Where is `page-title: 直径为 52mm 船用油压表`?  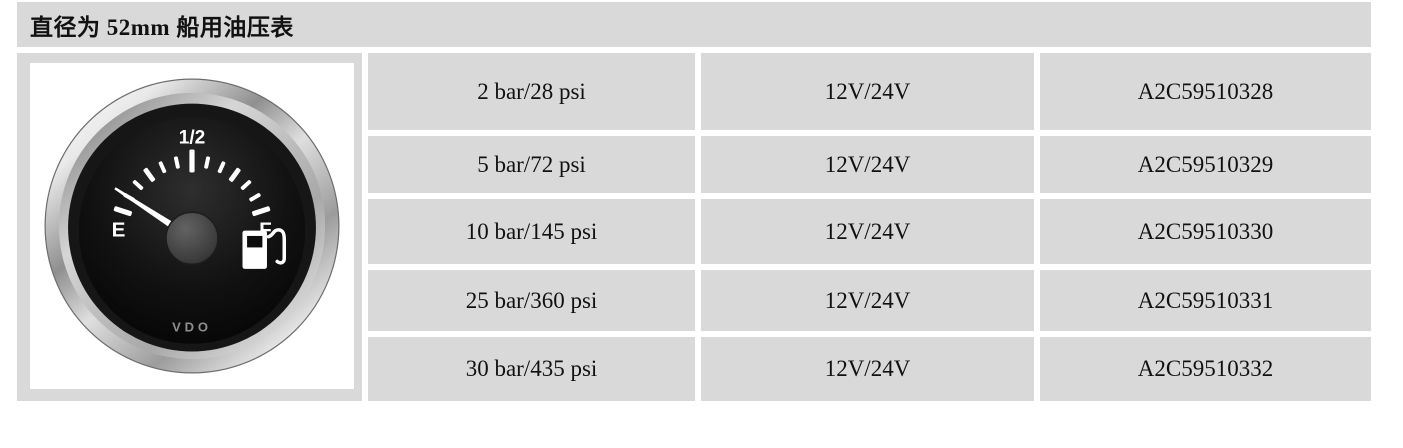 page-title: 直径为 52mm 船用油压表 is located at coordinates (162, 27).